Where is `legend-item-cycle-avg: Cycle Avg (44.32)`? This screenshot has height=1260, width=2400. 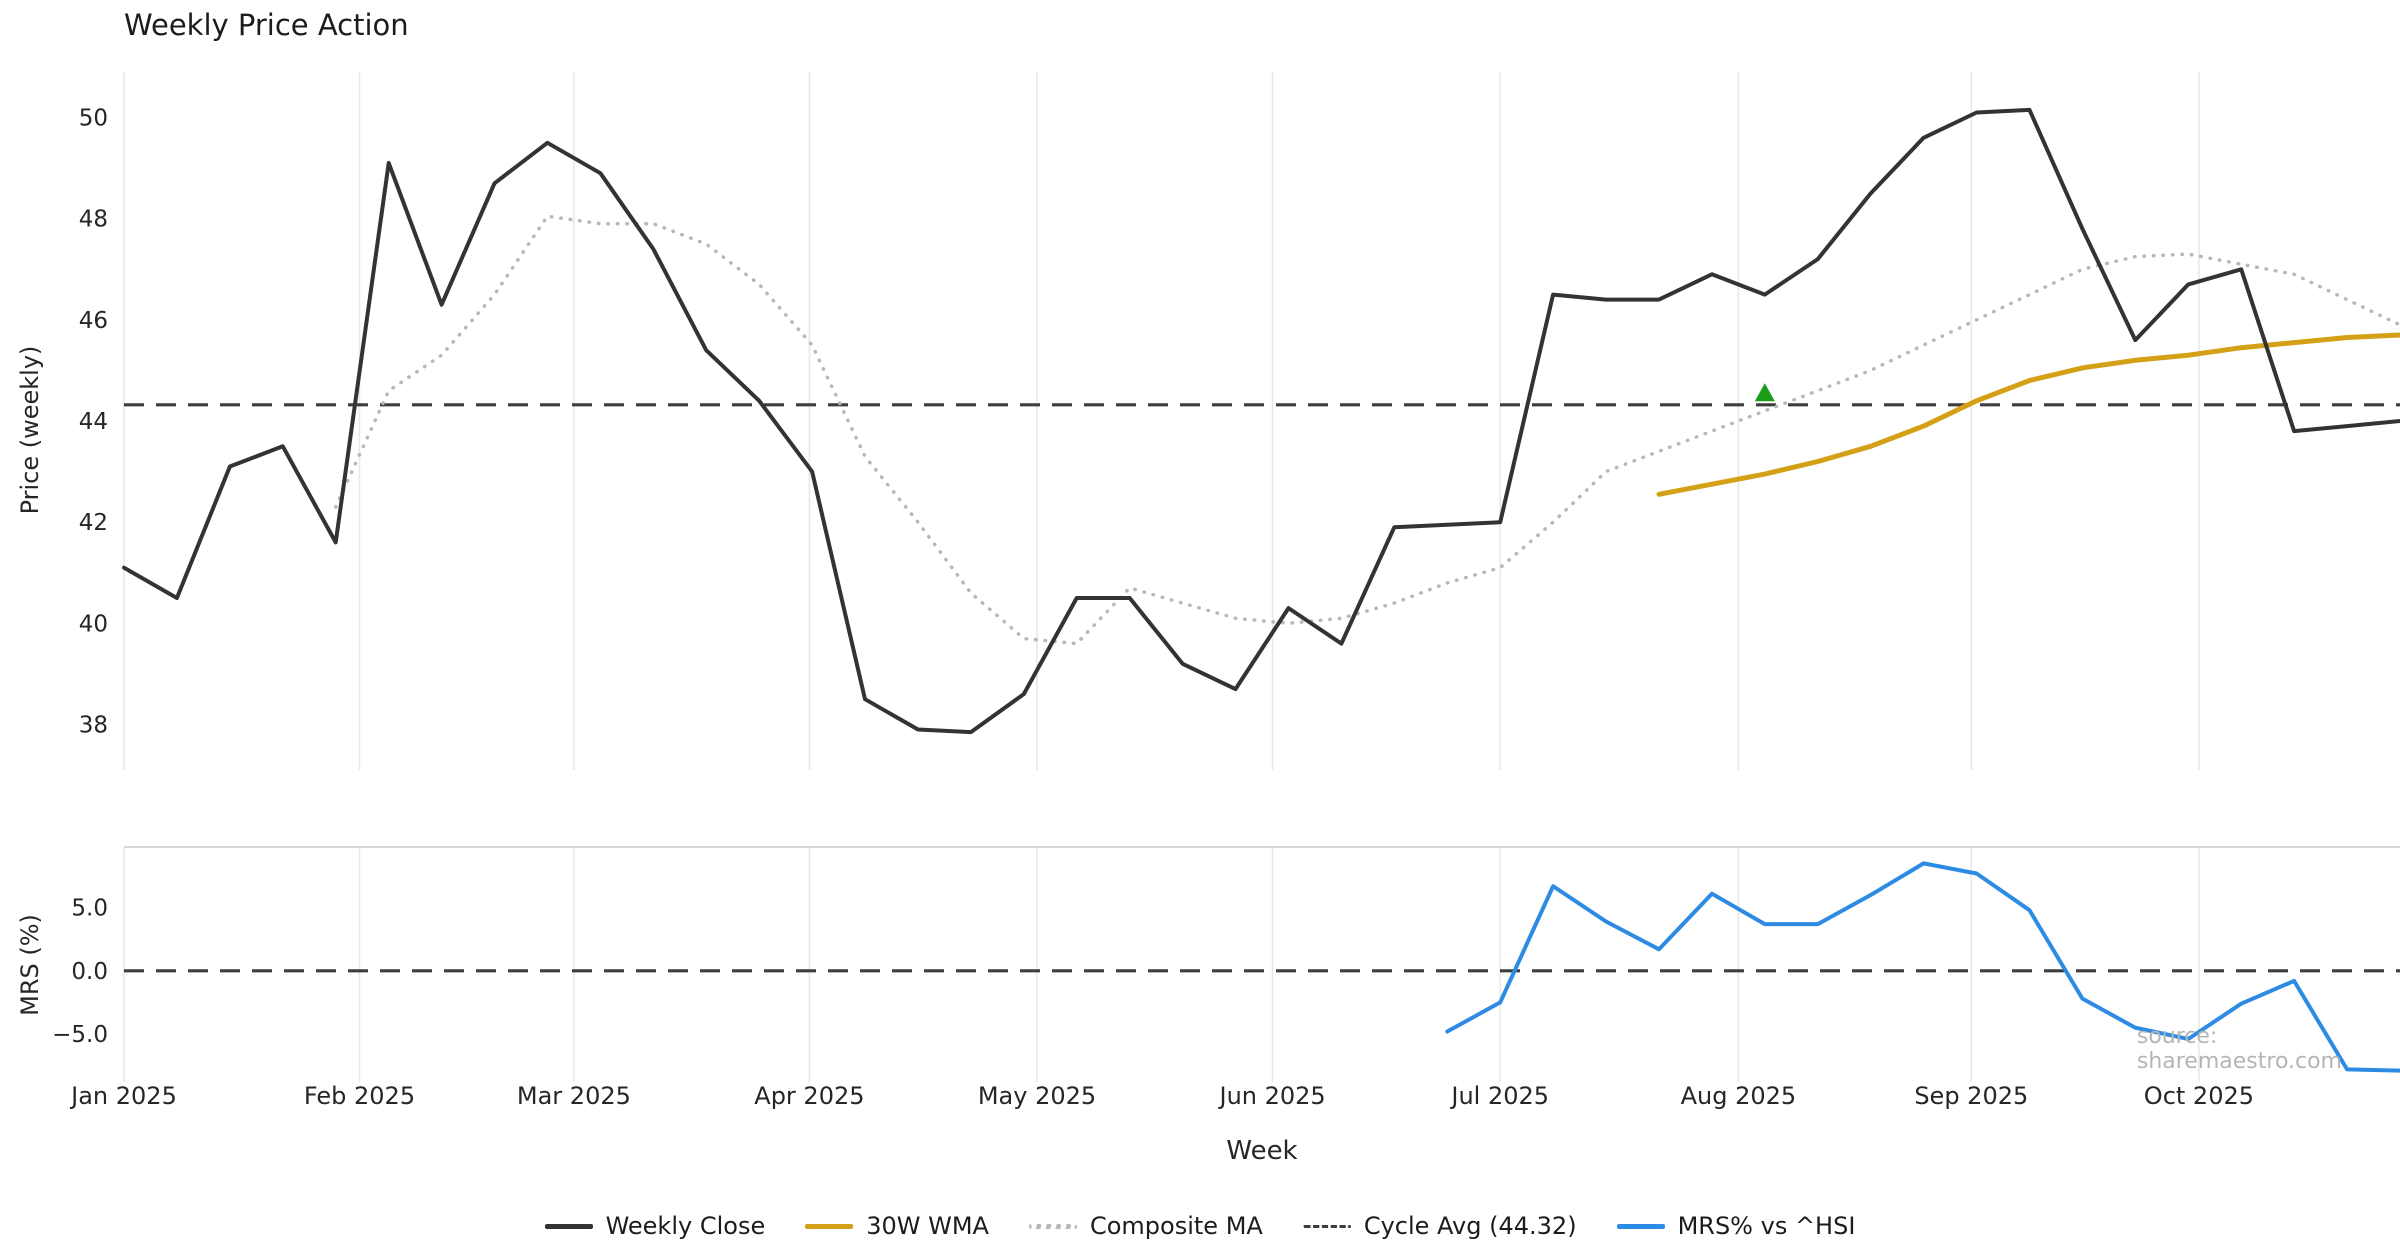 legend-item-cycle-avg: Cycle Avg (44.32) is located at coordinates (1439, 1226).